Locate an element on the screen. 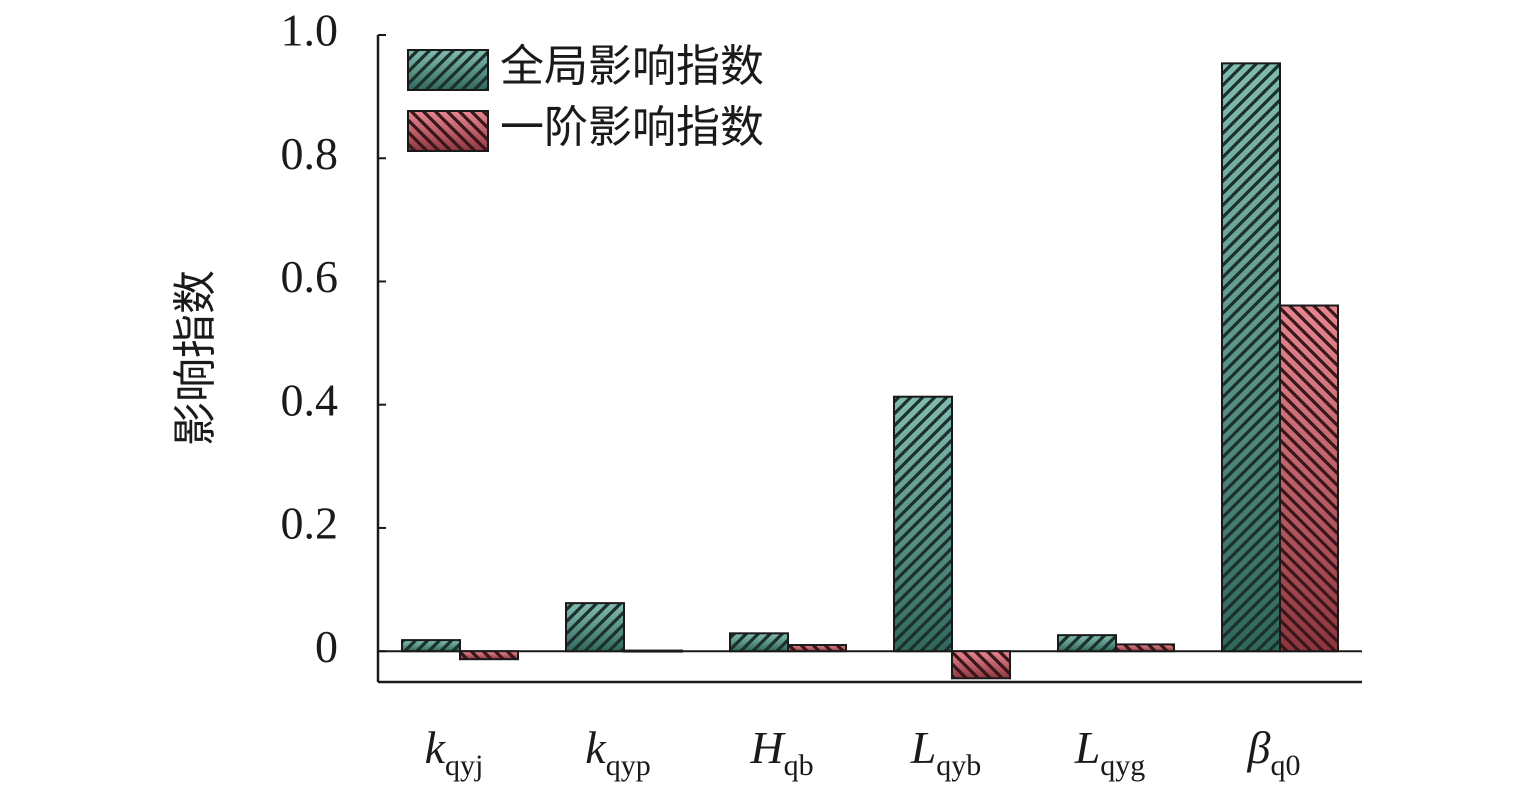 Image resolution: width=1535 pixels, height=796 pixels. x-tick-label: Lqyg is located at coordinates (1110, 752).